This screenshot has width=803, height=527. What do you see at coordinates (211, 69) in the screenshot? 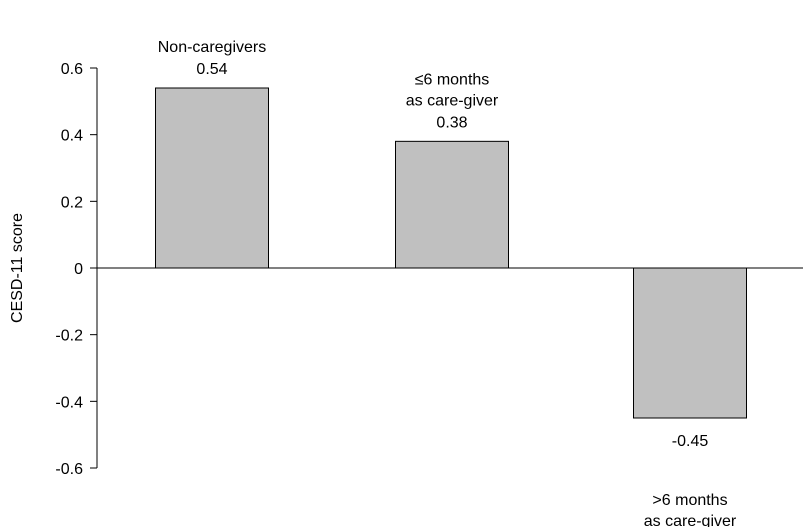
I see `bar-value-label: 0.54` at bounding box center [211, 69].